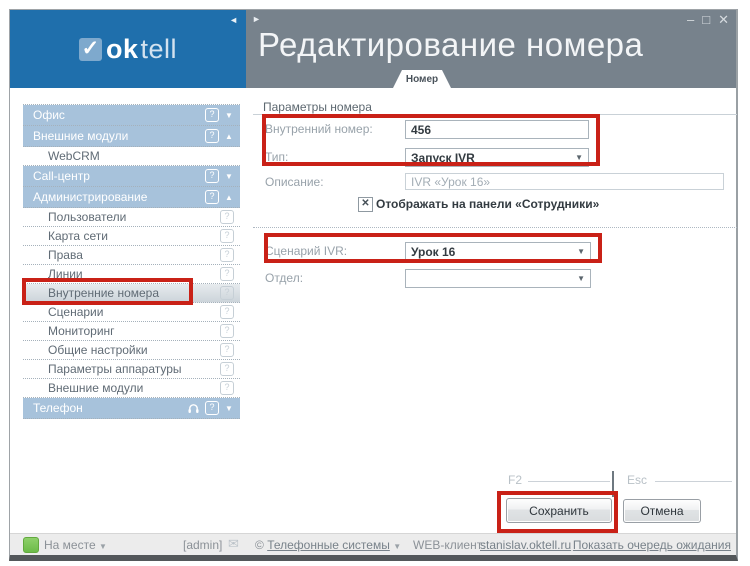  I want to click on main-header: ► – □ ✕, so click(491, 49).